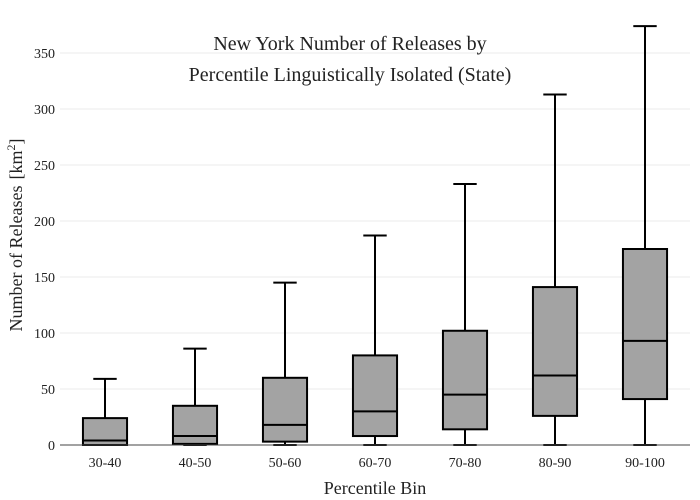 The width and height of the screenshot is (700, 500). Describe the element at coordinates (44, 166) in the screenshot. I see `y-tick-label: 250` at that location.